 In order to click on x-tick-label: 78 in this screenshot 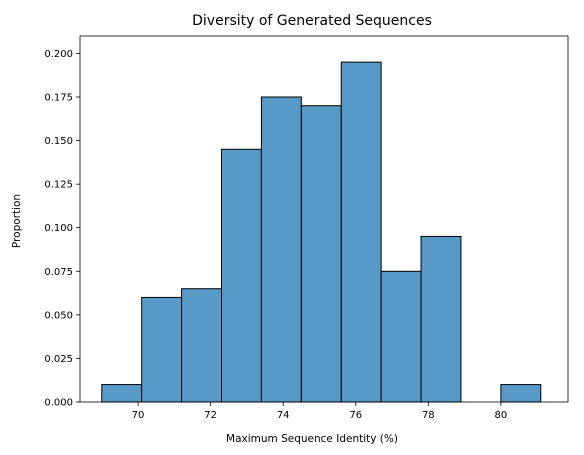, I will do `click(428, 415)`.